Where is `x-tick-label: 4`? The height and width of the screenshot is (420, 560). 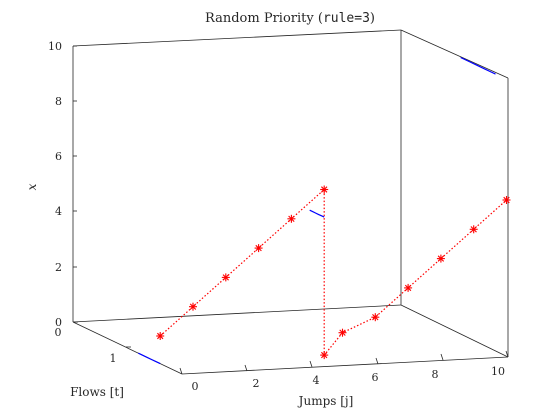 x-tick-label: 4 is located at coordinates (316, 380).